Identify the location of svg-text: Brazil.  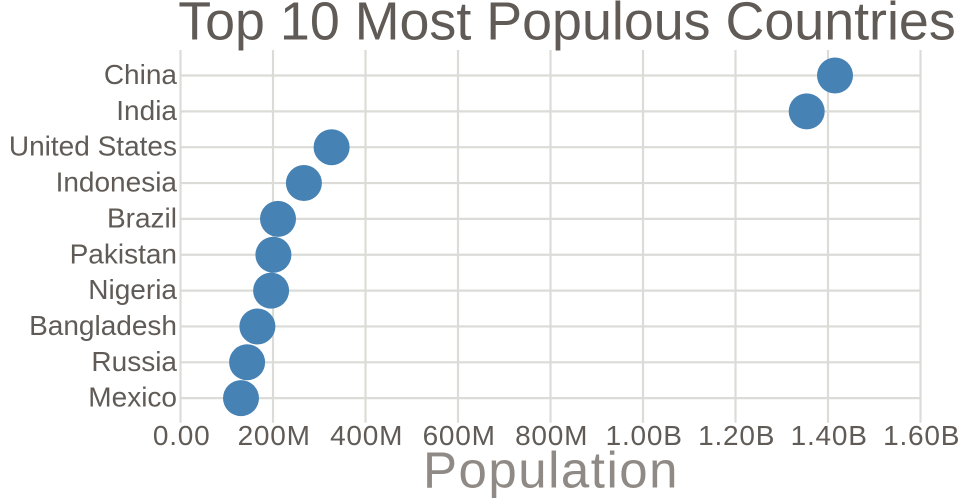
(142, 217).